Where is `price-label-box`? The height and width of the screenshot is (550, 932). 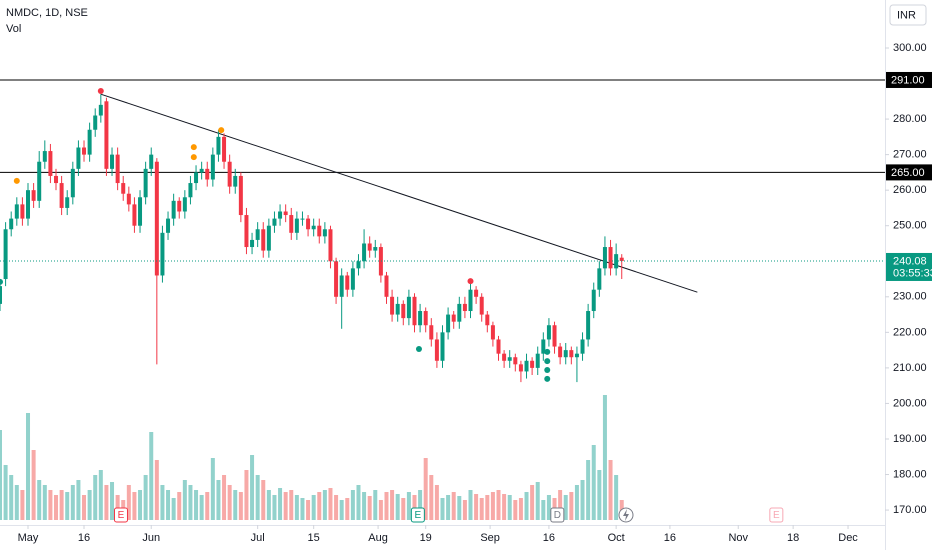 price-label-box is located at coordinates (909, 172).